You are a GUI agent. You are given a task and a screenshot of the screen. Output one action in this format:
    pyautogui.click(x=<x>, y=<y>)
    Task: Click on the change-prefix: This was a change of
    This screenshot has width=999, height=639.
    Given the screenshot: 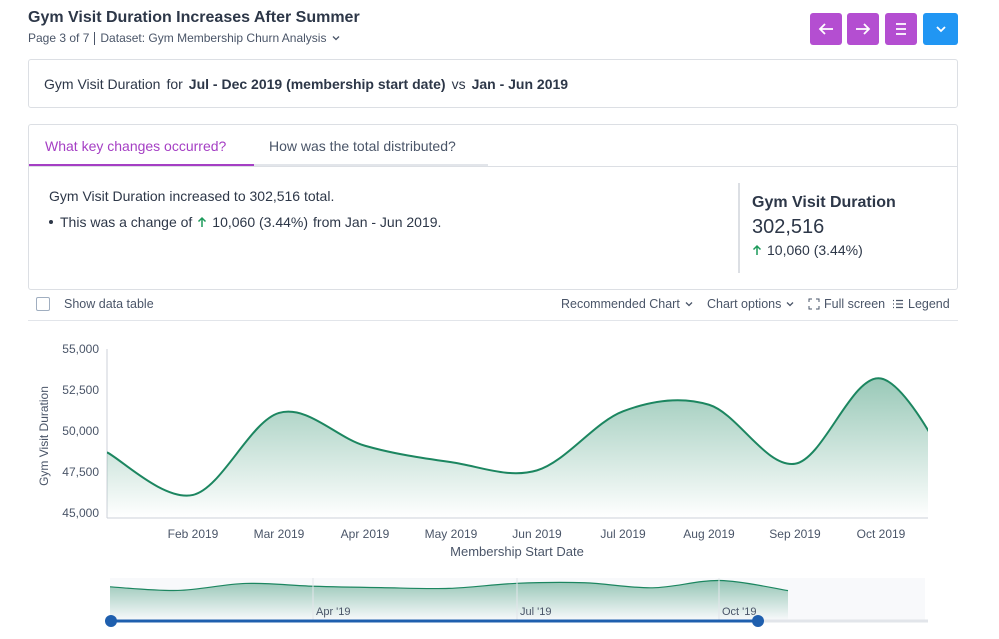 What is the action you would take?
    pyautogui.click(x=126, y=222)
    